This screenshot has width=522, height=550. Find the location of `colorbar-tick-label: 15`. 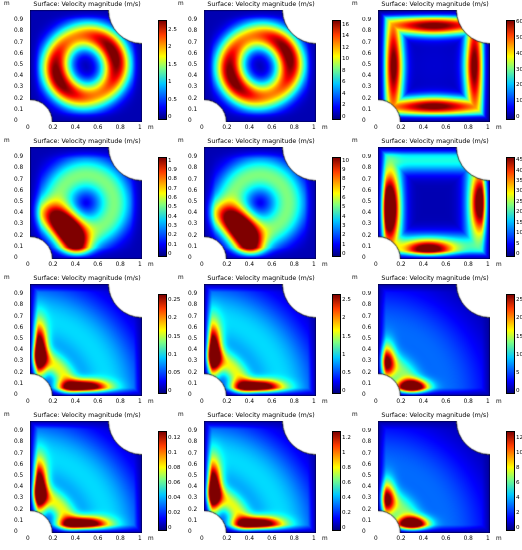

colorbar-tick-label: 15 is located at coordinates (519, 222).